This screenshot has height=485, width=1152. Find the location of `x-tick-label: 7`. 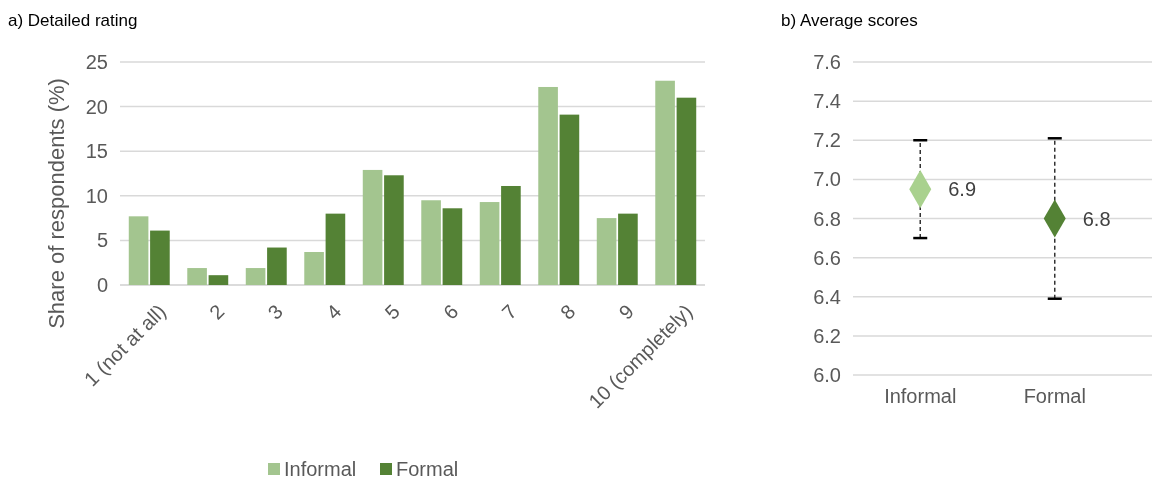

x-tick-label: 7 is located at coordinates (509, 312).